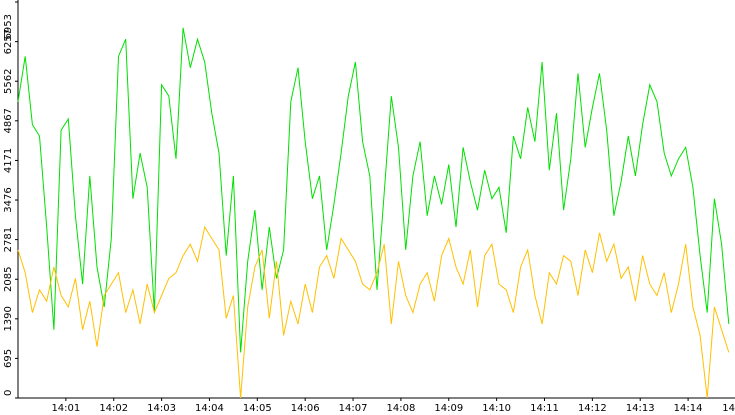  I want to click on y-tick-label: 4867, so click(8, 120).